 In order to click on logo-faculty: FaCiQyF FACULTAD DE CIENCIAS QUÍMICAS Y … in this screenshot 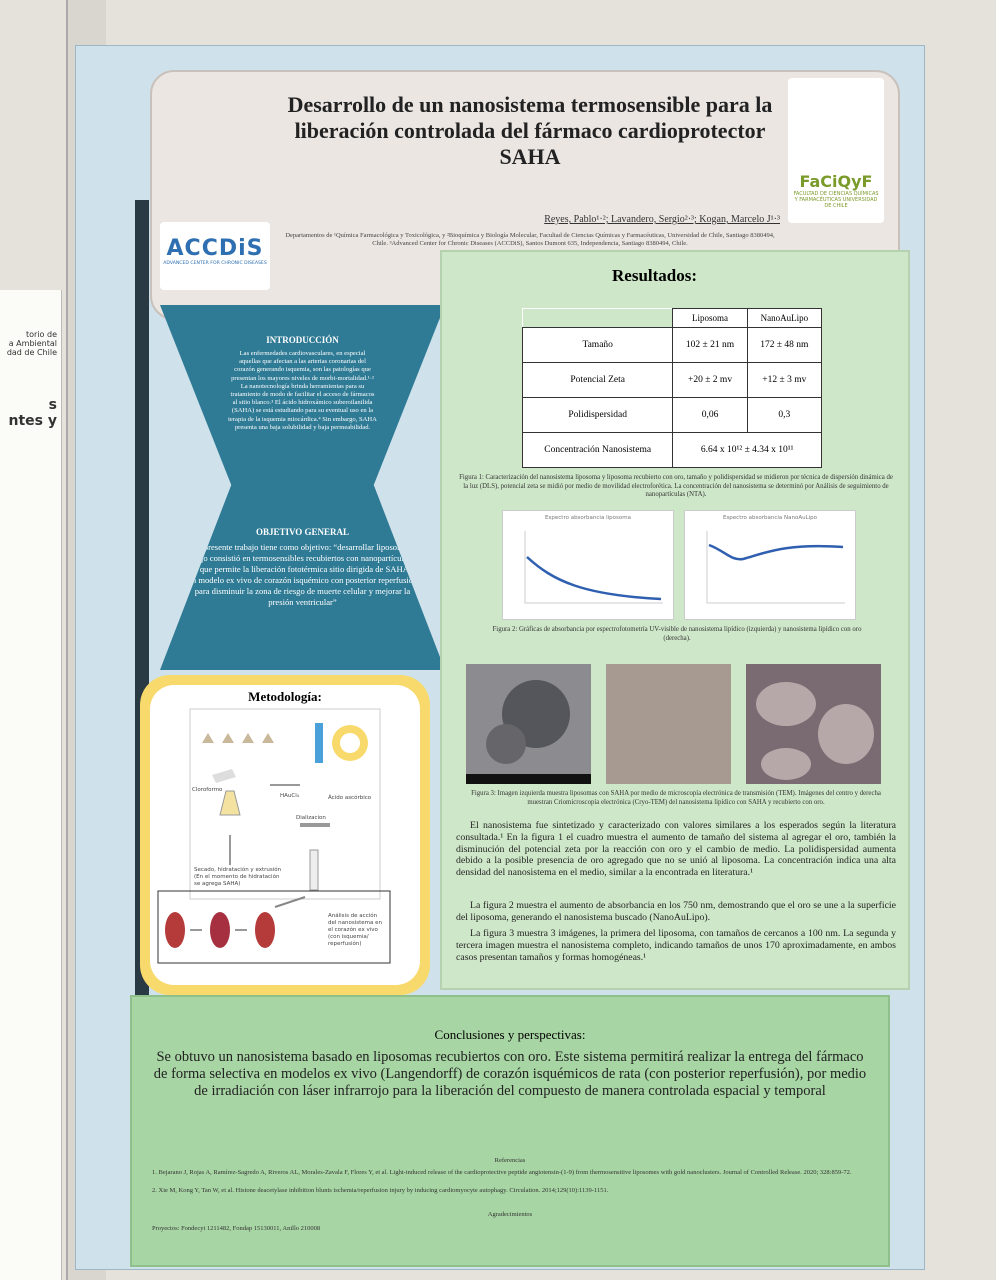, I will do `click(836, 150)`.